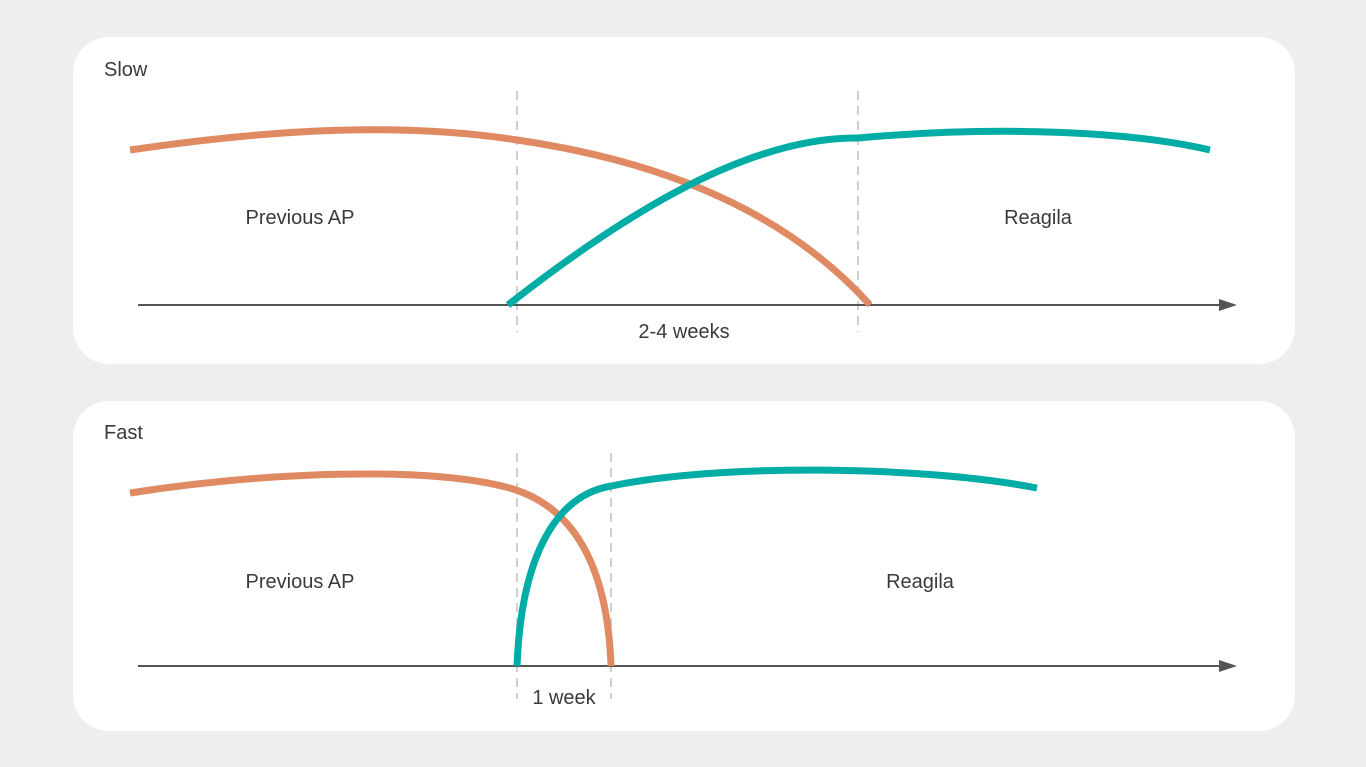 The height and width of the screenshot is (767, 1366). I want to click on slow-panel-title: Slow, so click(126, 70).